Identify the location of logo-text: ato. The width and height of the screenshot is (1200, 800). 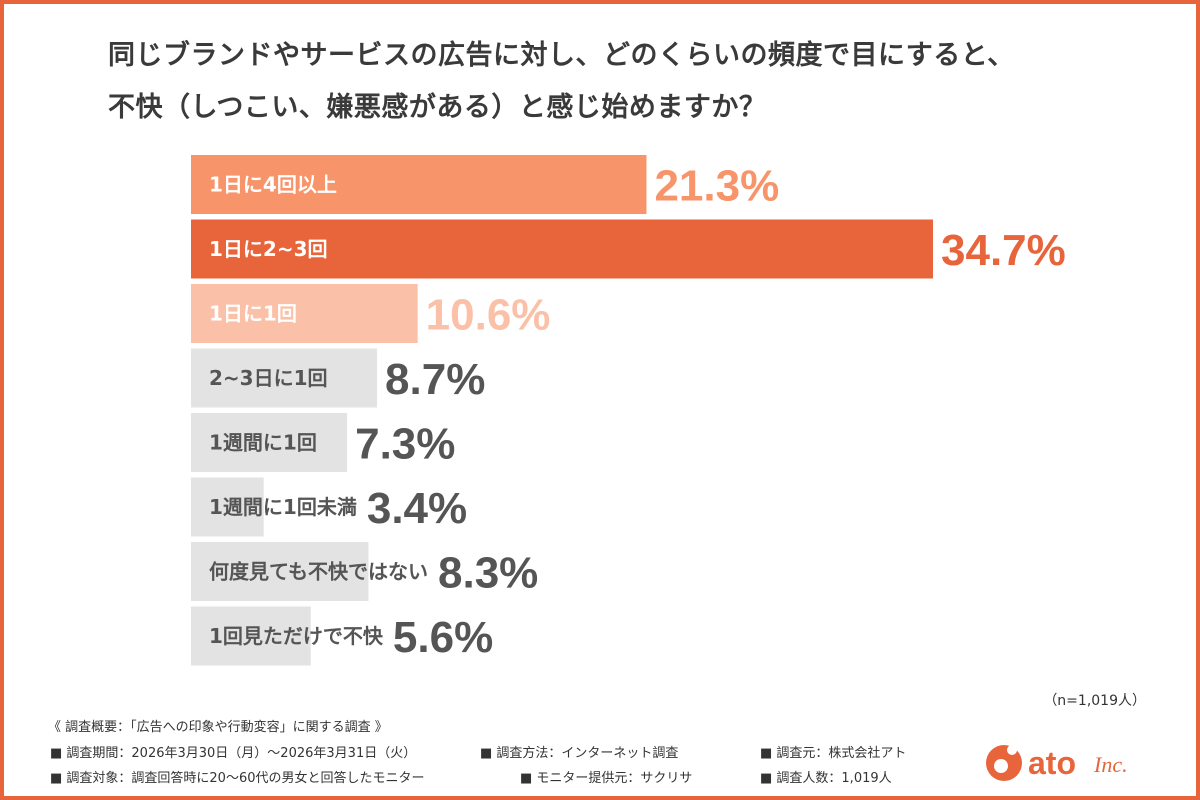
(1052, 763).